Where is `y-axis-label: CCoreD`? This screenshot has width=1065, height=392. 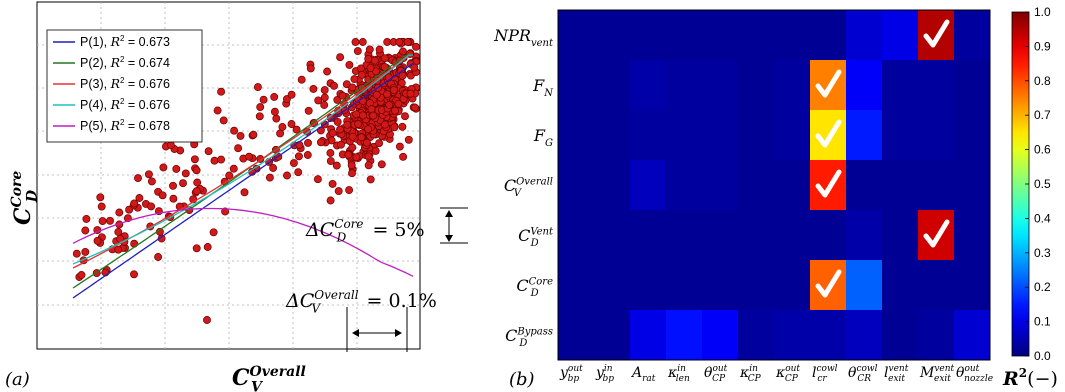
y-axis-label: CCoreD is located at coordinates (25, 198).